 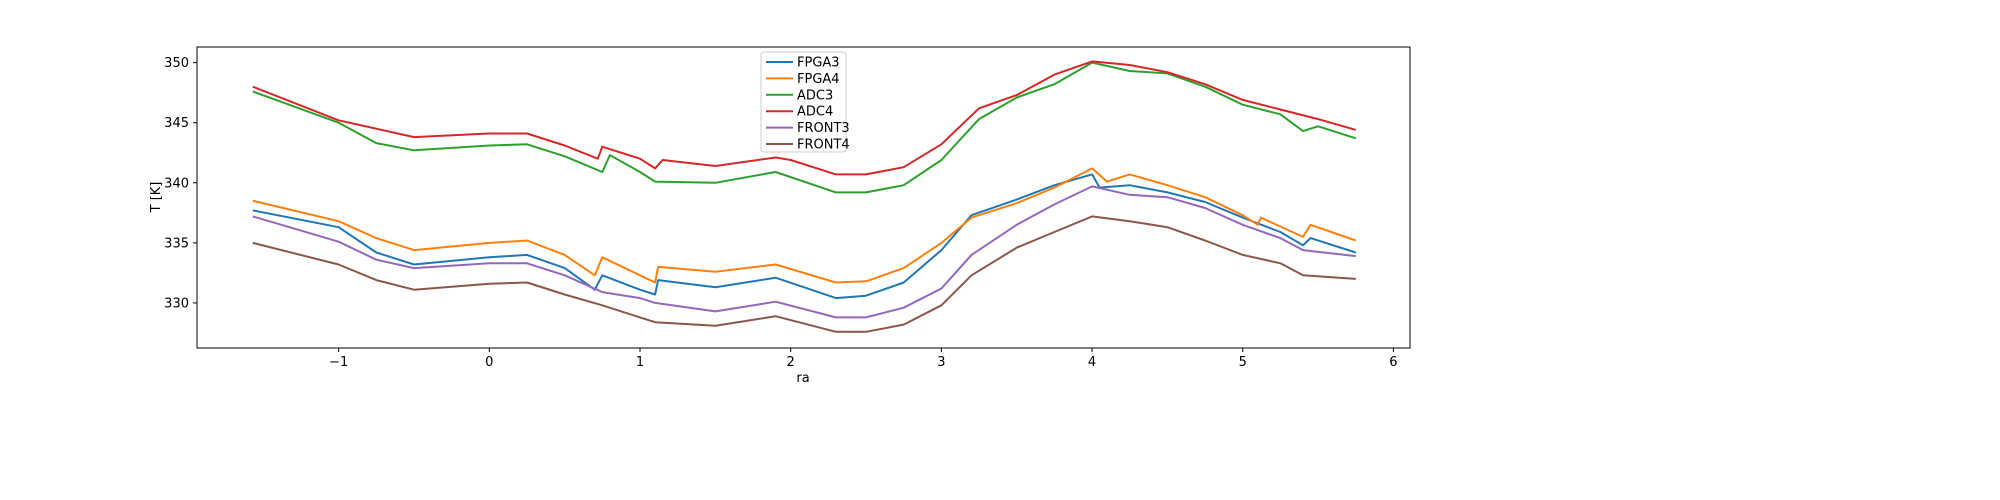 What do you see at coordinates (818, 79) in the screenshot?
I see `legend-label: FPGA4` at bounding box center [818, 79].